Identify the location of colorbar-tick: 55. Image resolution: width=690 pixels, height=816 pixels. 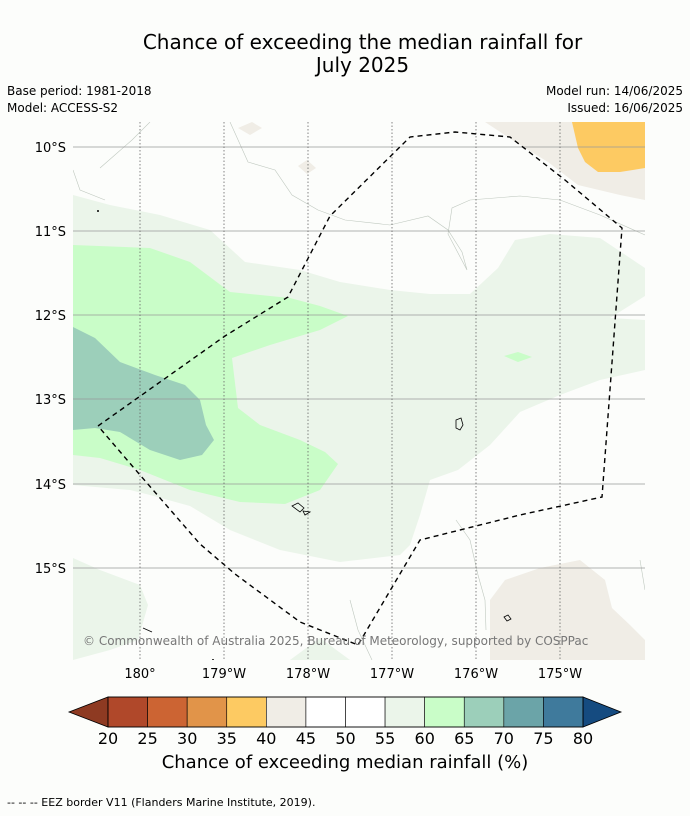
(385, 738).